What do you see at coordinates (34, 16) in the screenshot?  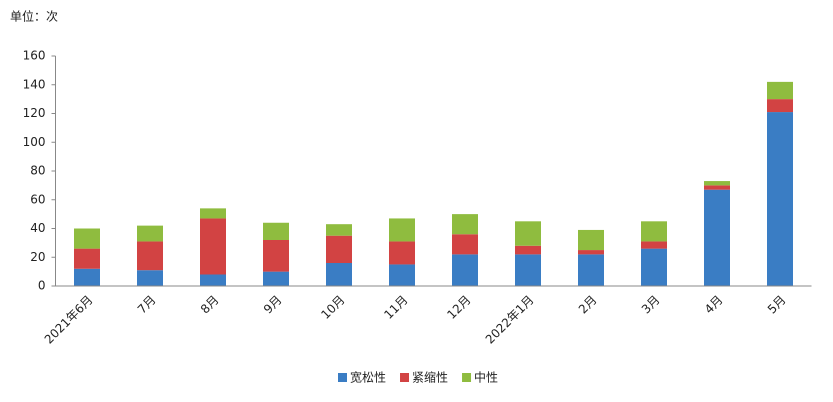 I see `unit-label: 单位：次` at bounding box center [34, 16].